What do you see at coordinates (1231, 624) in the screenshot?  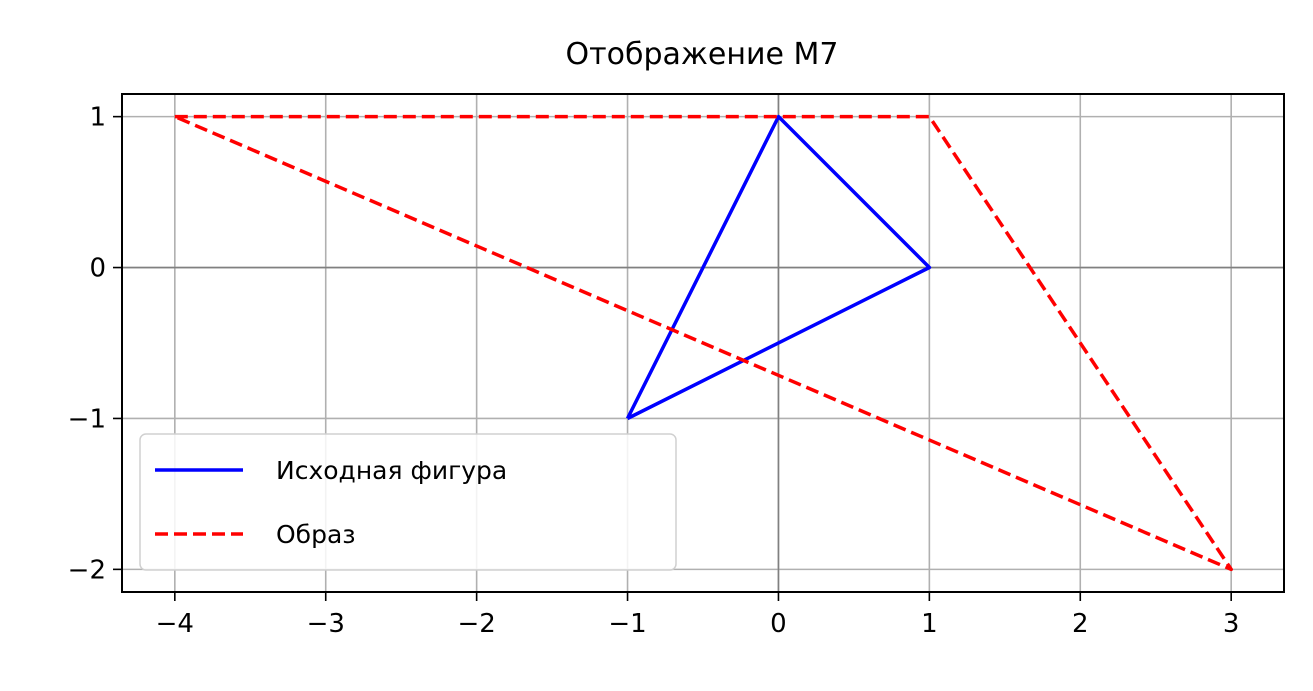 I see `x-tick-label-7: 3` at bounding box center [1231, 624].